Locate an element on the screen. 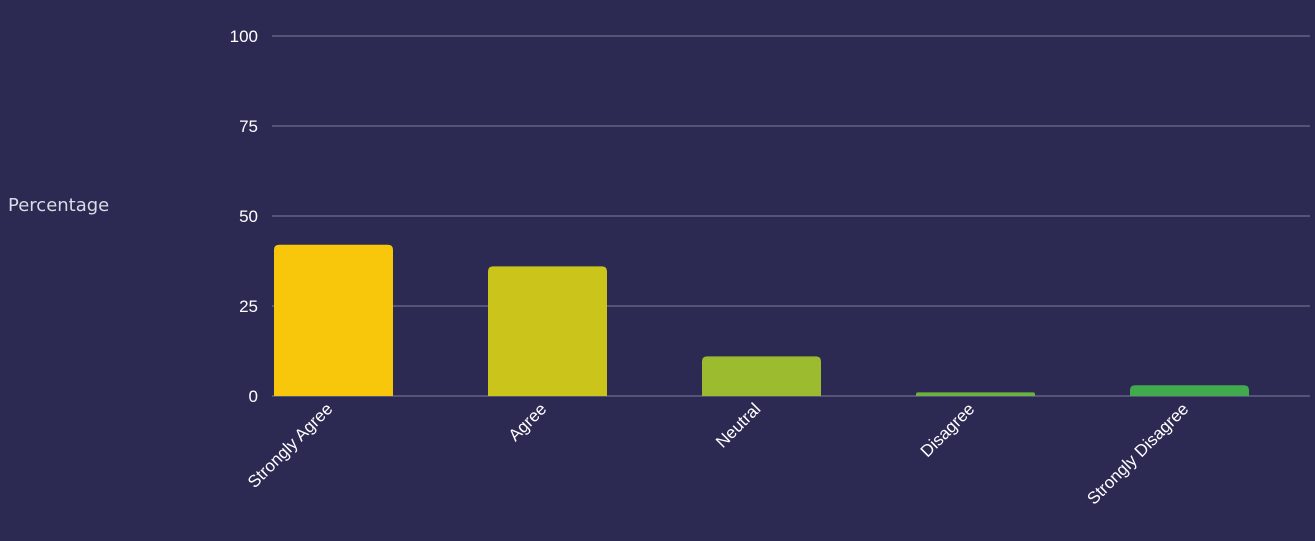  y-axis-title: Percentage is located at coordinates (58, 205).